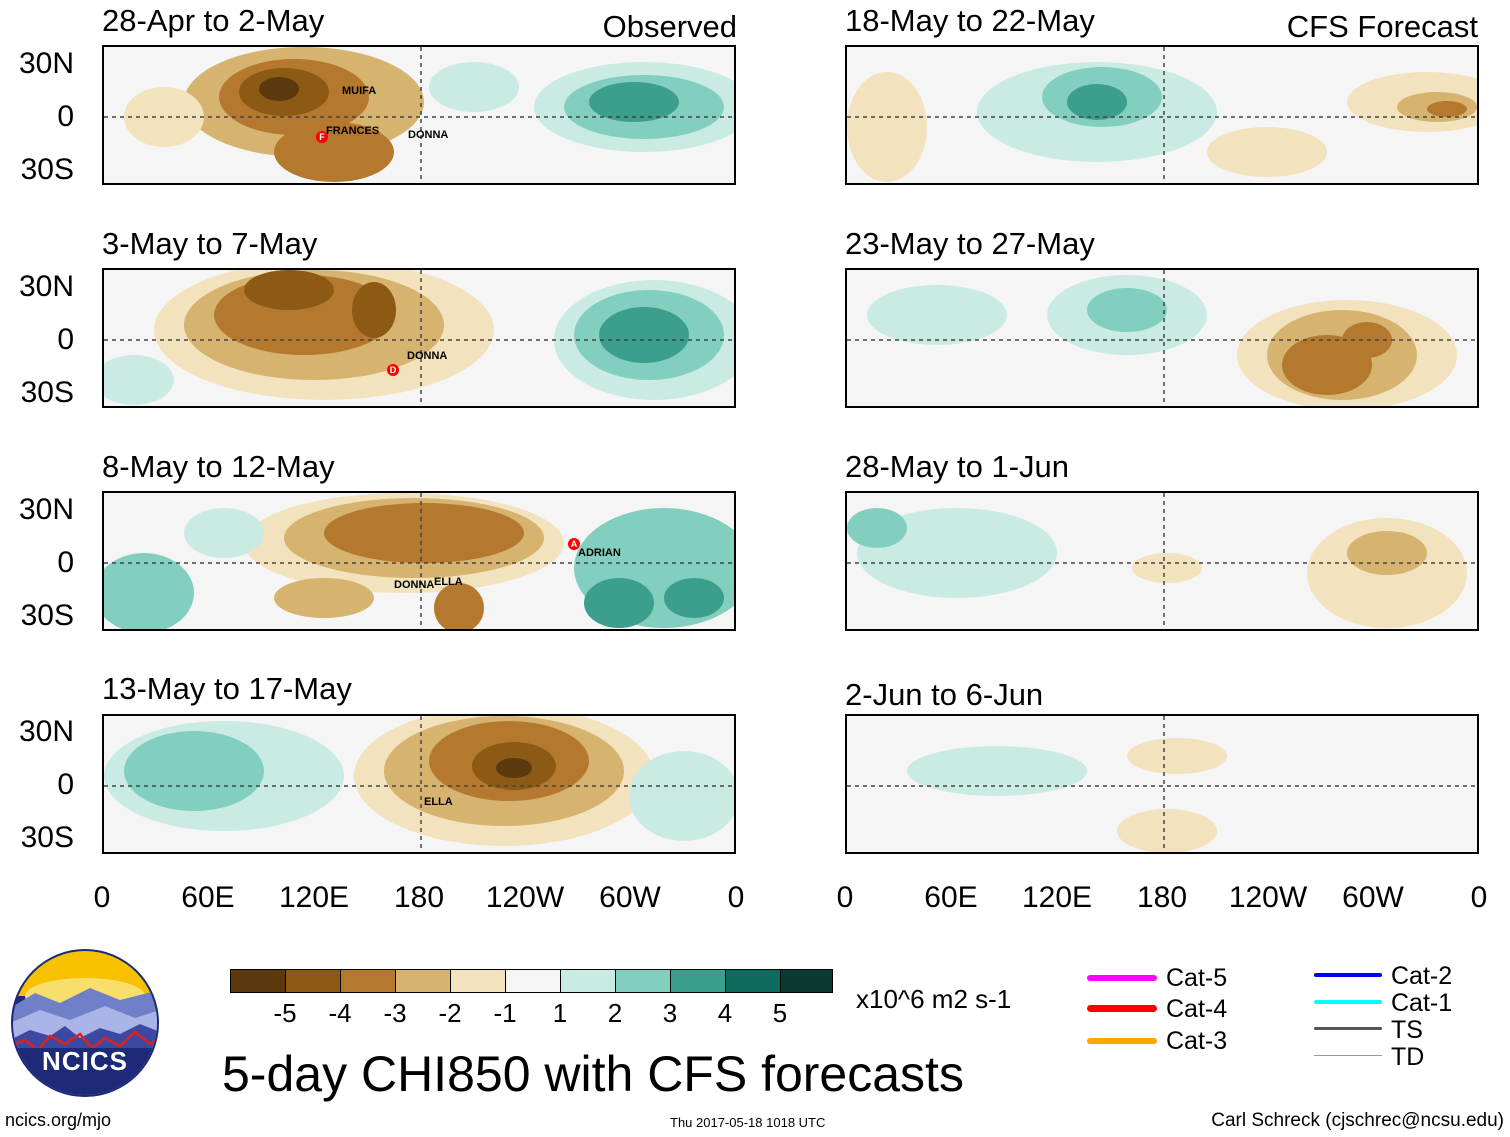 This screenshot has height=1137, width=1510. I want to click on cbar-tick: -2, so click(450, 1013).